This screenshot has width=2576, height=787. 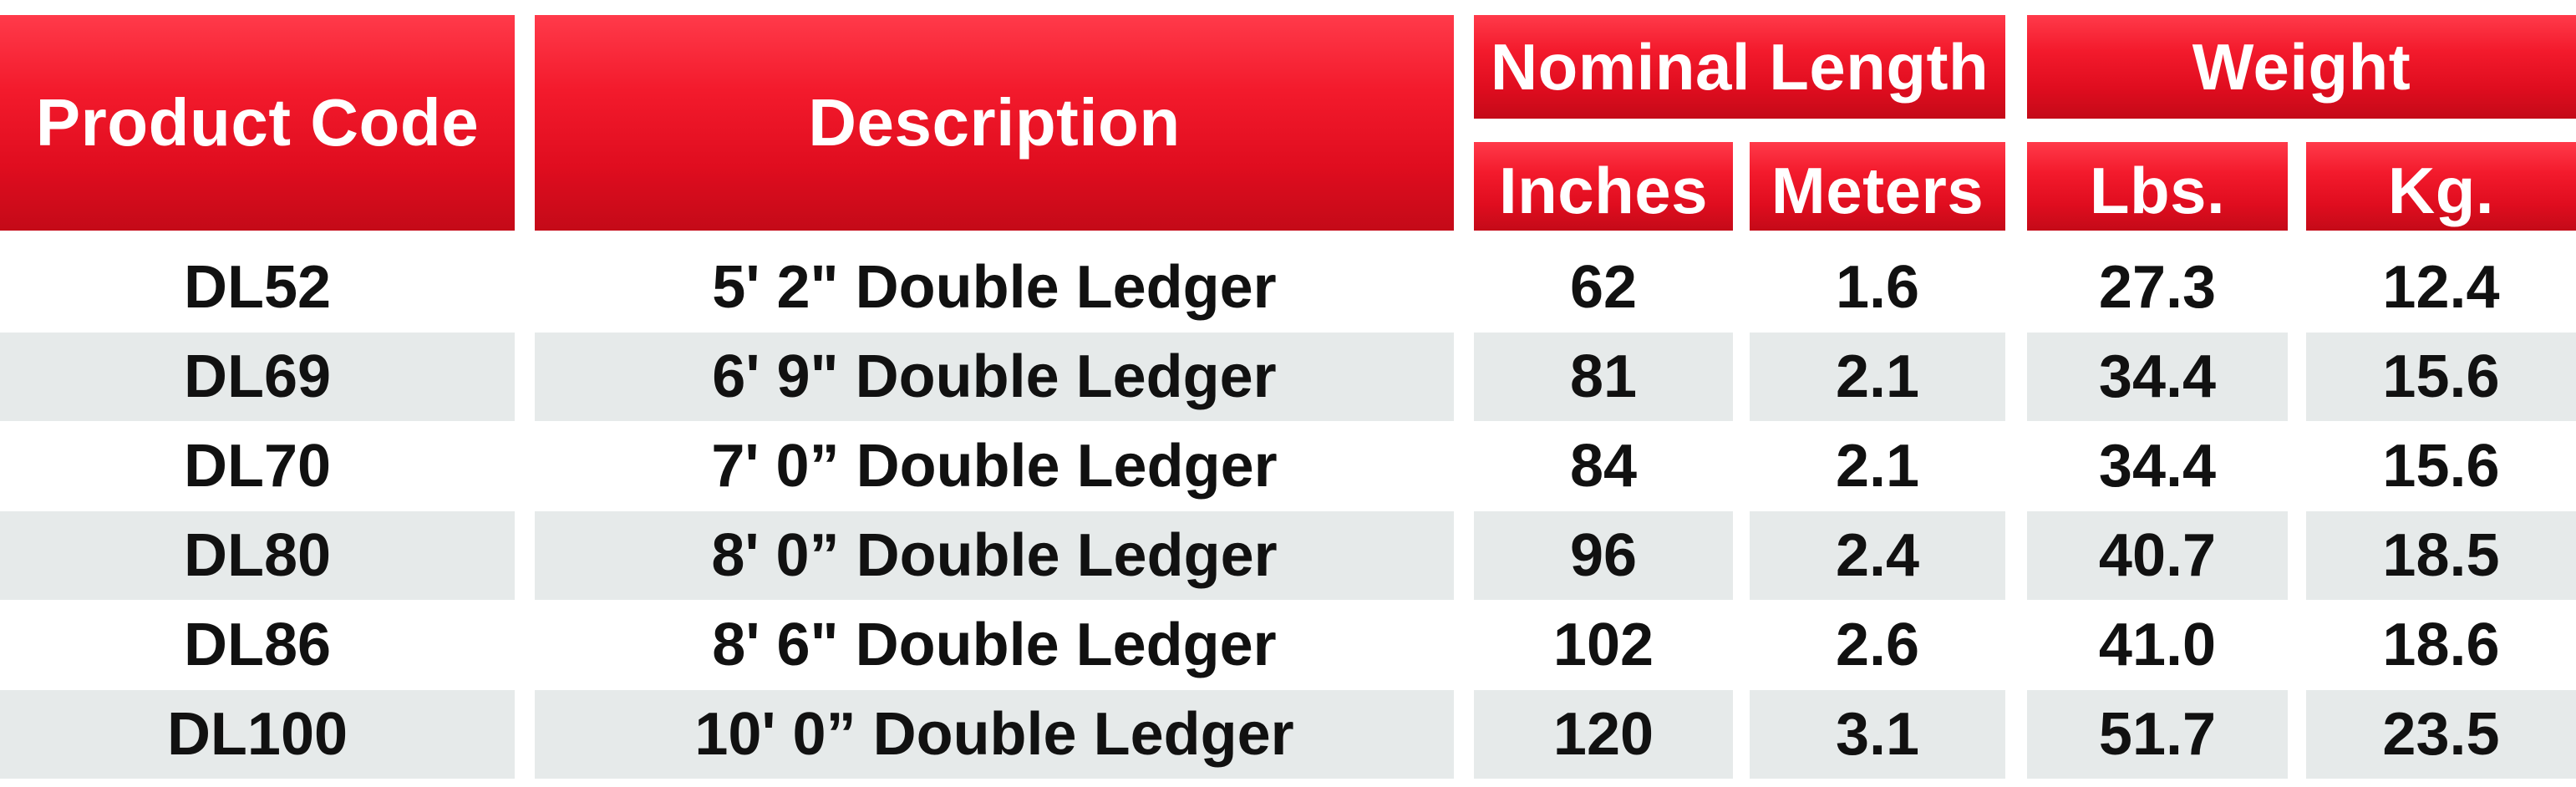 I want to click on cell-inches: 96, so click(x=1604, y=555).